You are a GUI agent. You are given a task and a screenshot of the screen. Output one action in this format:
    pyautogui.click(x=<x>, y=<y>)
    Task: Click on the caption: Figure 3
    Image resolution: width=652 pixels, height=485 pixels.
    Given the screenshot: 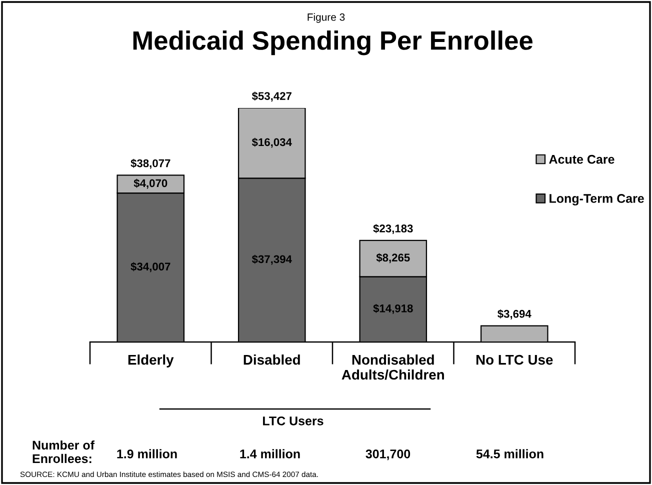 What is the action you would take?
    pyautogui.click(x=326, y=18)
    